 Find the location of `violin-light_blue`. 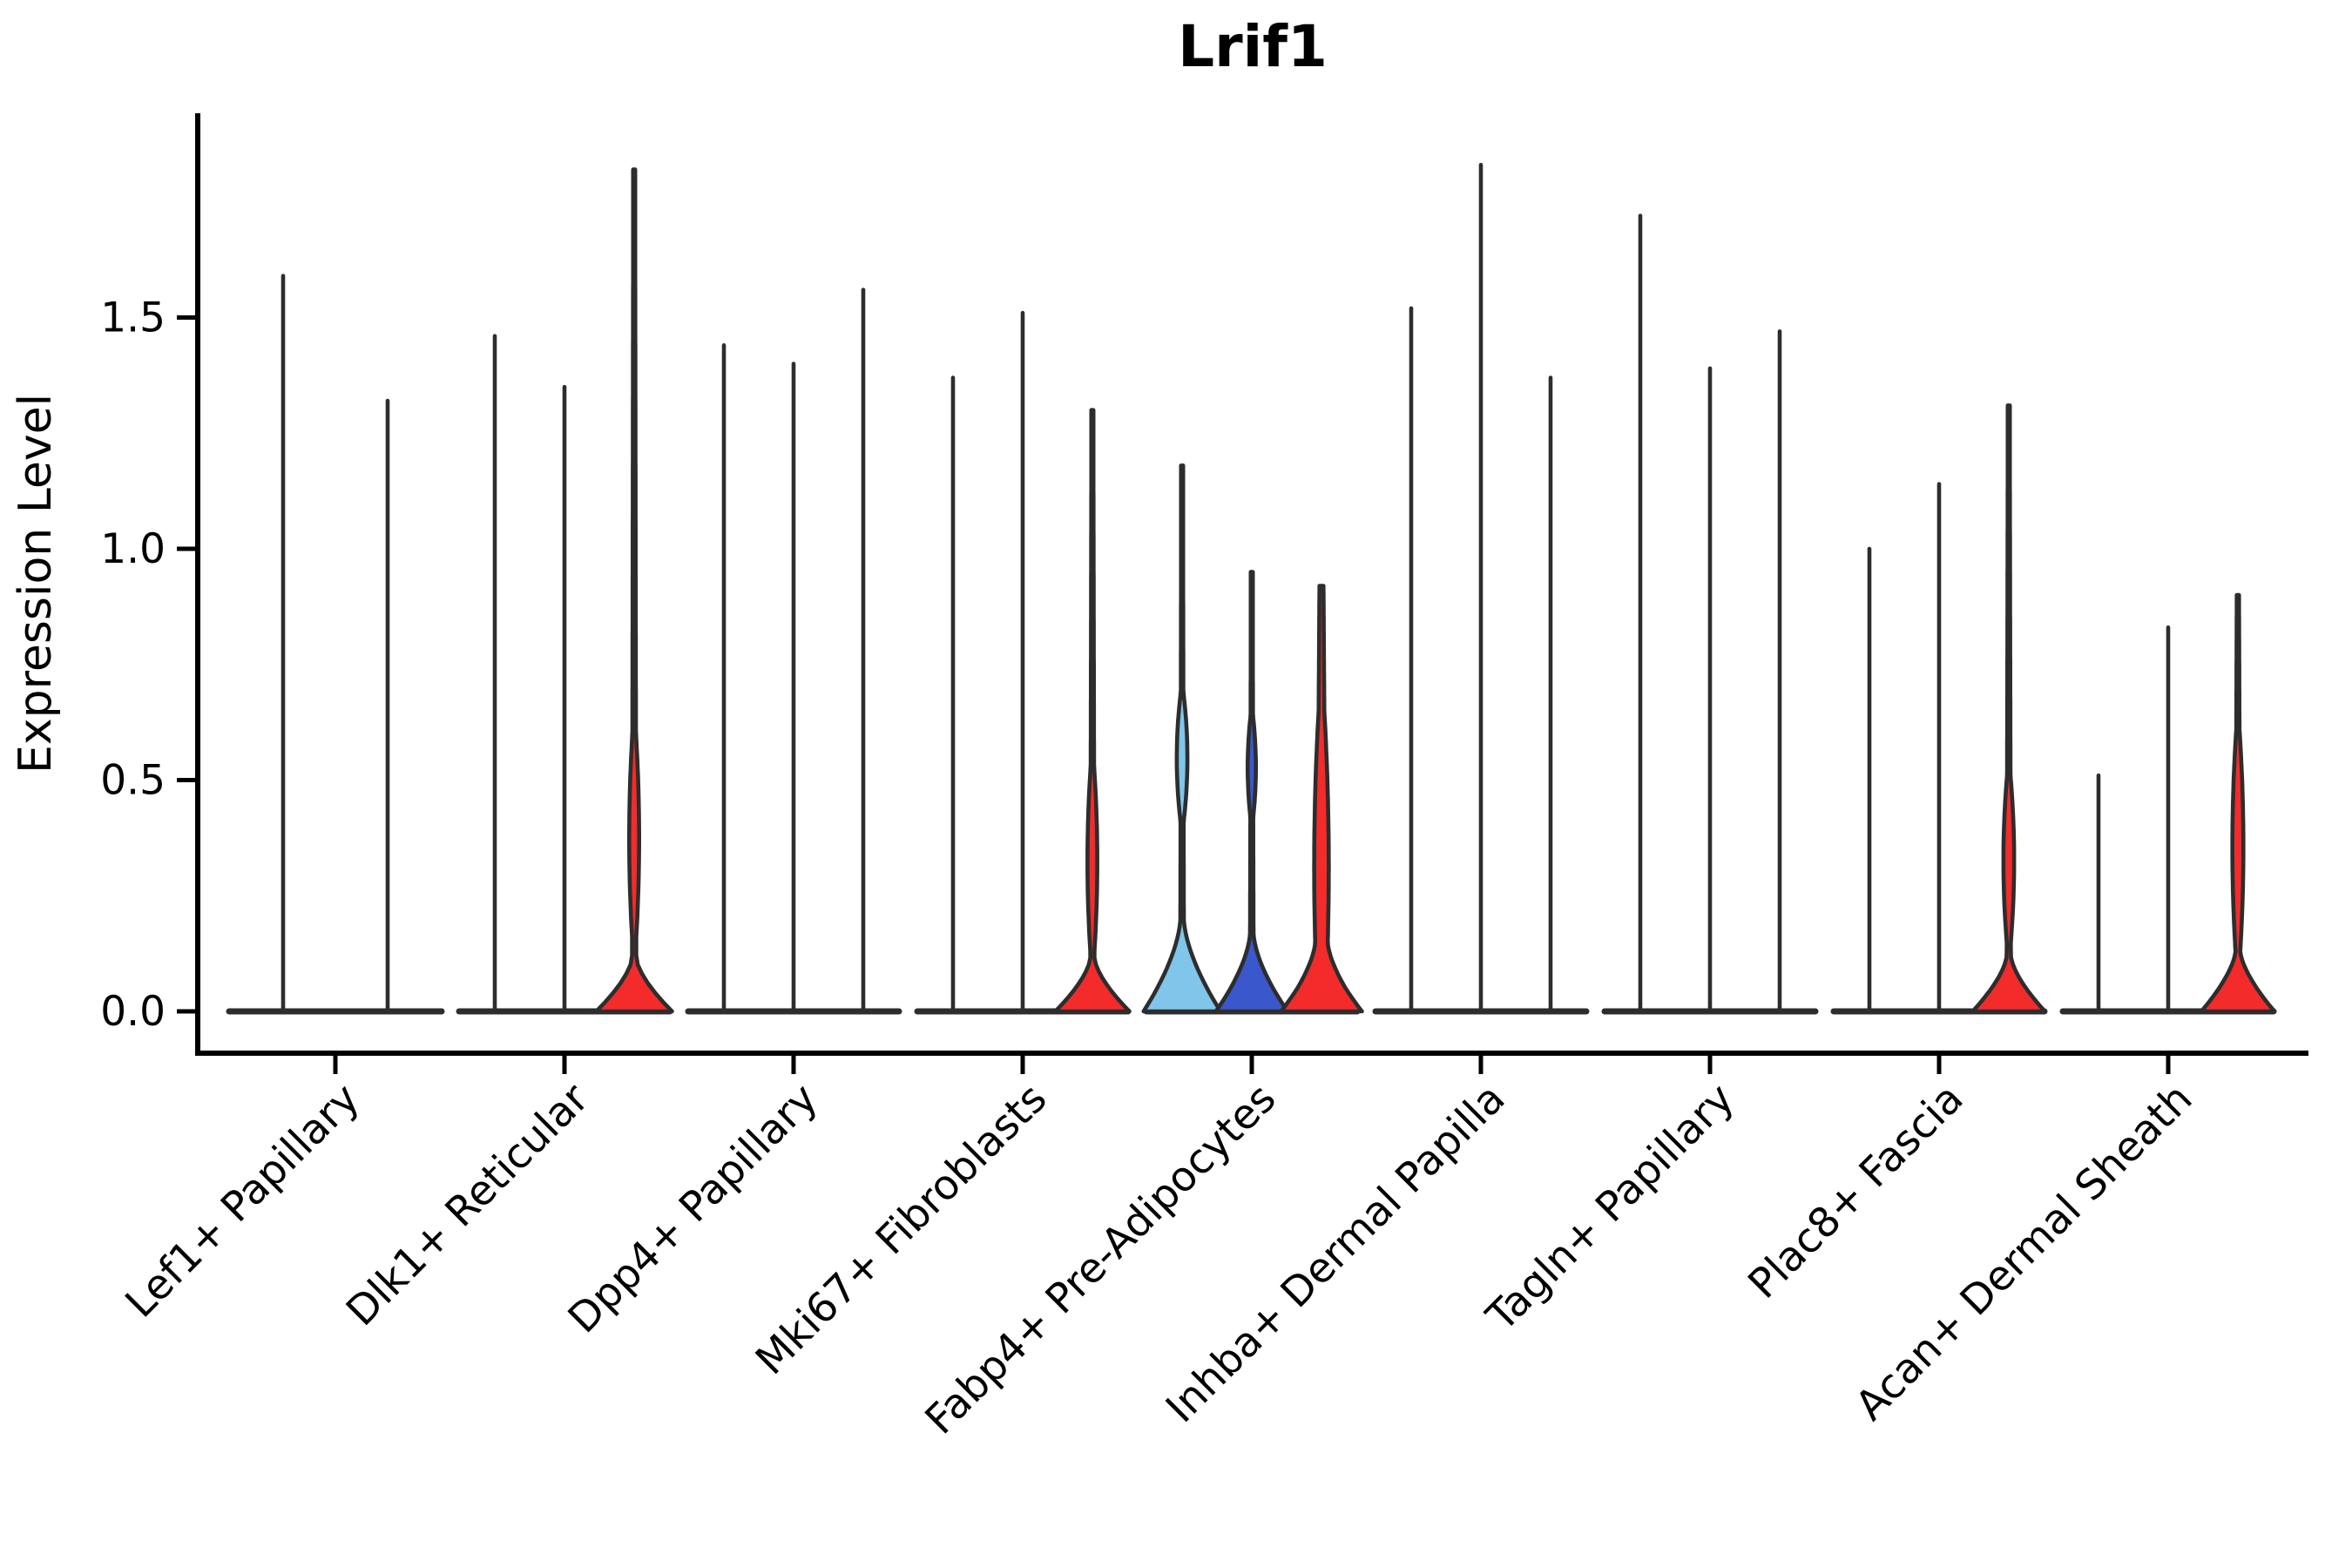

violin-light_blue is located at coordinates (1182, 738).